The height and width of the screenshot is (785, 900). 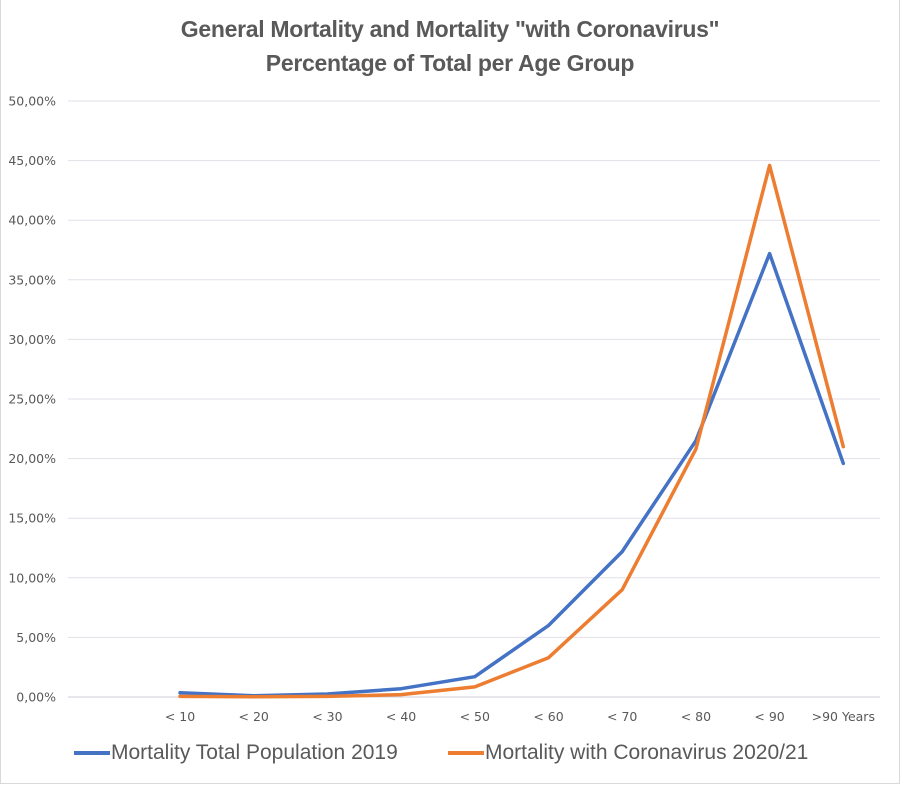 What do you see at coordinates (32, 518) in the screenshot?
I see `y-tick-label: 15,00%` at bounding box center [32, 518].